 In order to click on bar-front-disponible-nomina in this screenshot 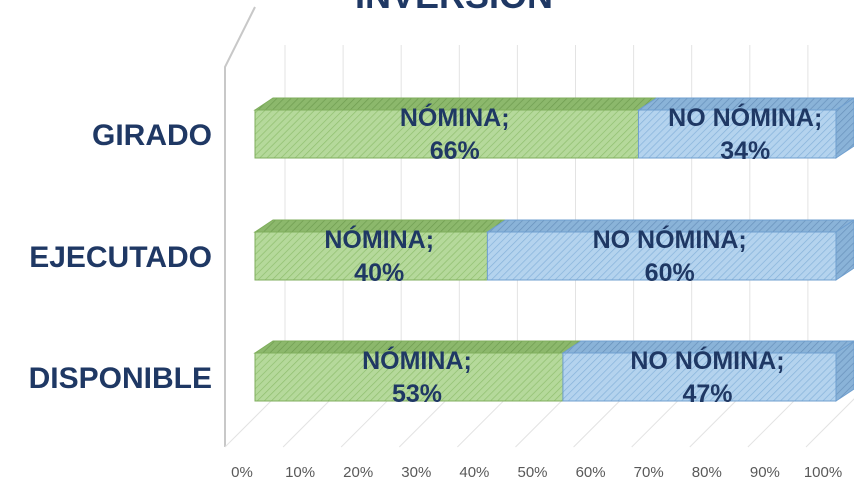, I will do `click(409, 377)`.